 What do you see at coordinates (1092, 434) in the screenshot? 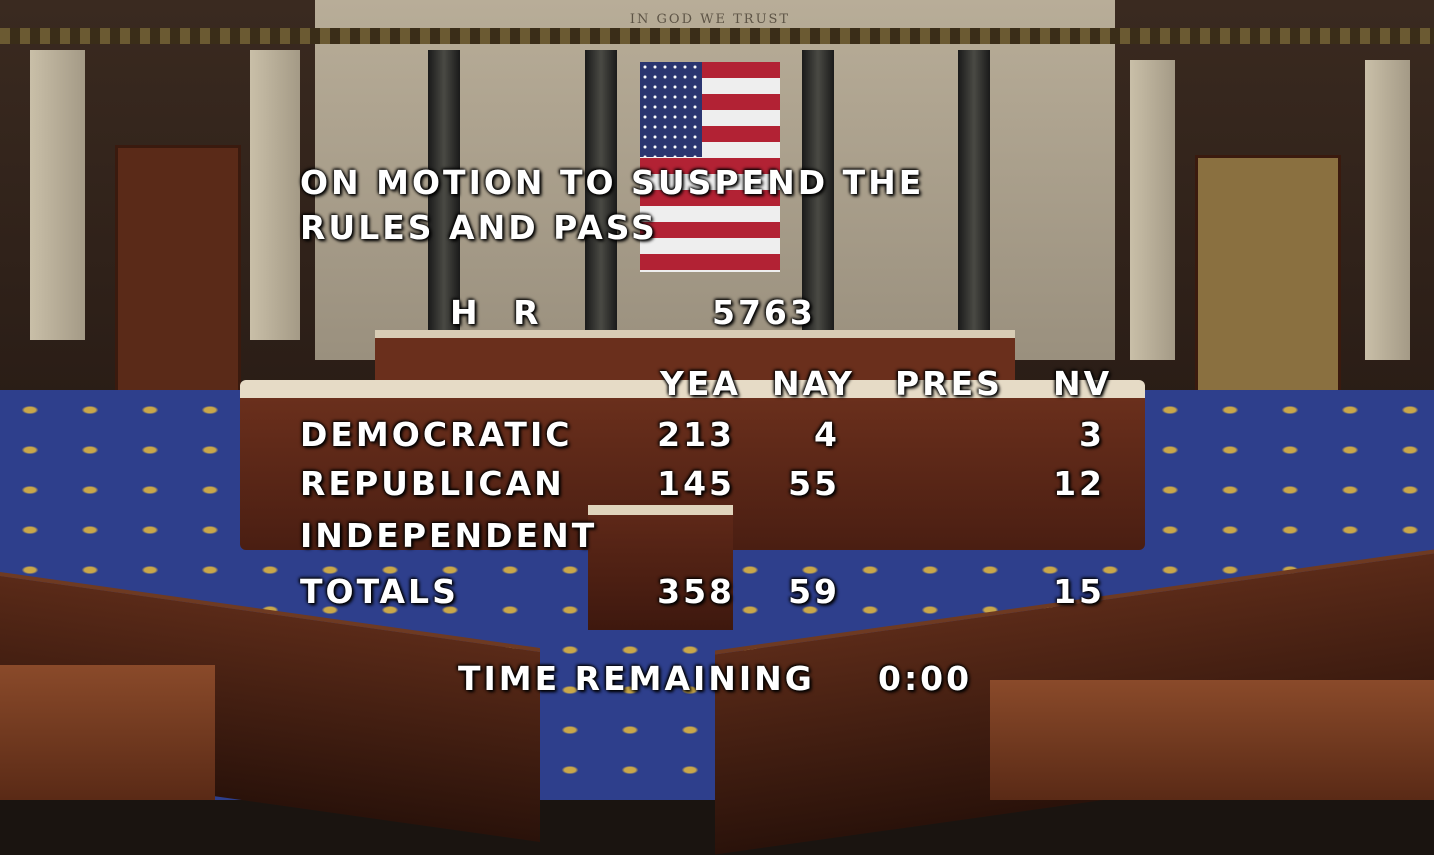
I see `nv-count: 3` at bounding box center [1092, 434].